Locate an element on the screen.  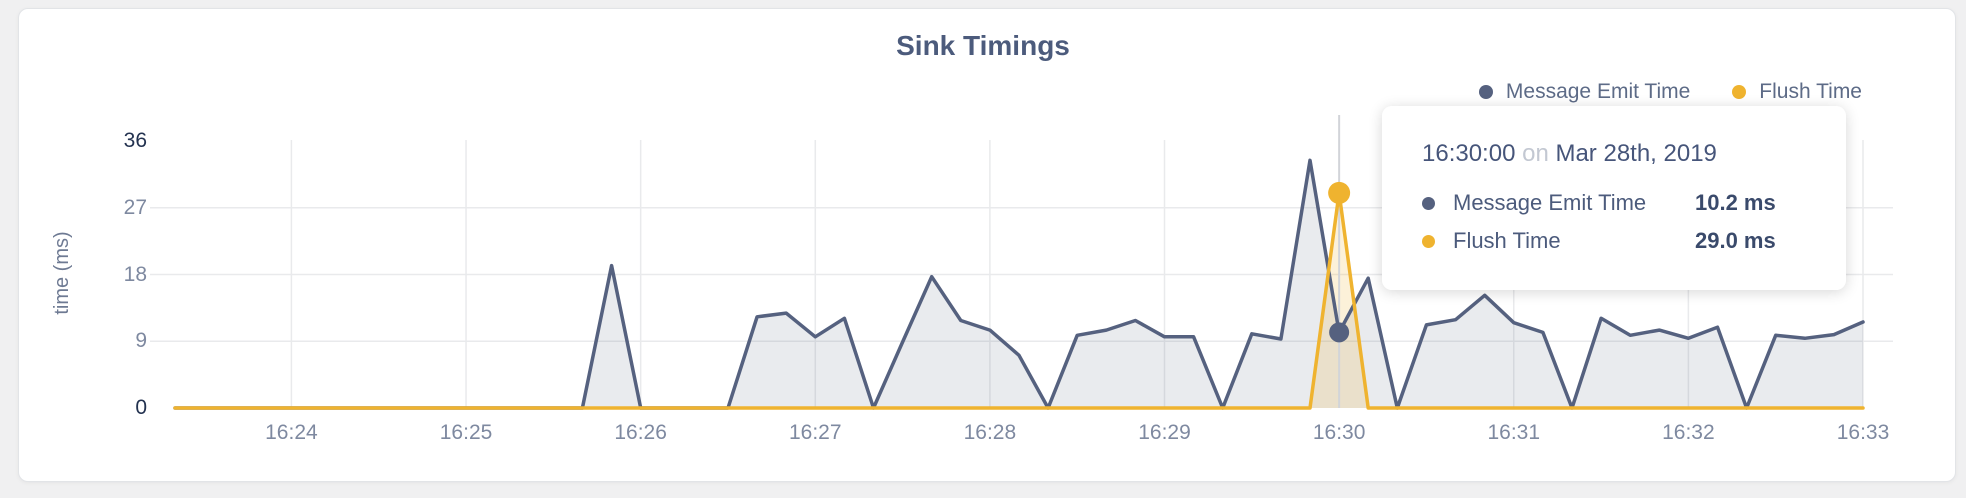
tooltip-connector: on is located at coordinates (1535, 153).